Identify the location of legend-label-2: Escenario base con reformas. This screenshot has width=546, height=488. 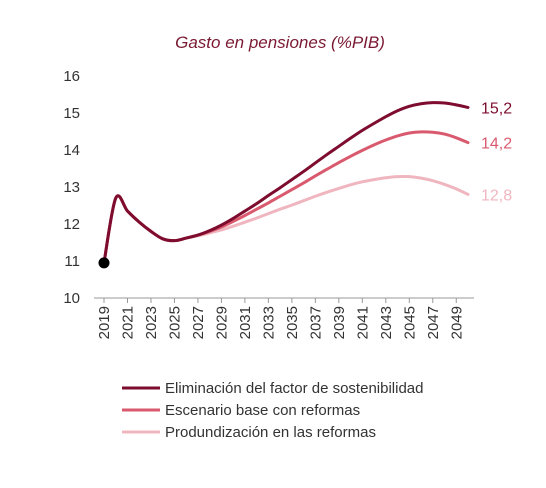
(262, 410).